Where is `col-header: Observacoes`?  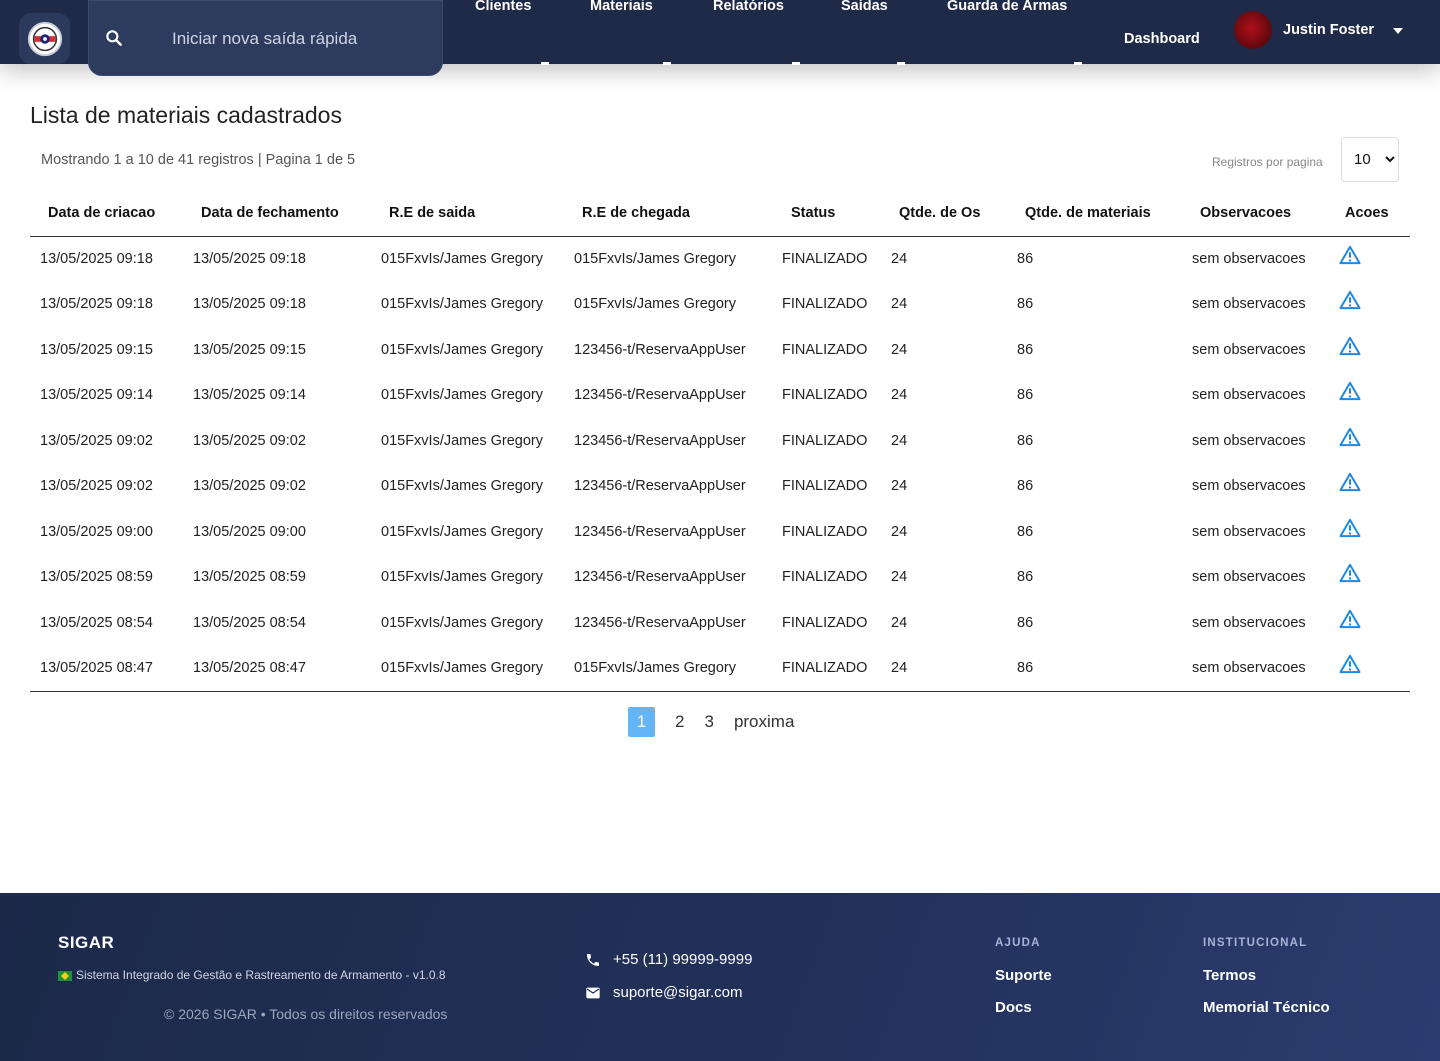
col-header: Observacoes is located at coordinates (1254, 213).